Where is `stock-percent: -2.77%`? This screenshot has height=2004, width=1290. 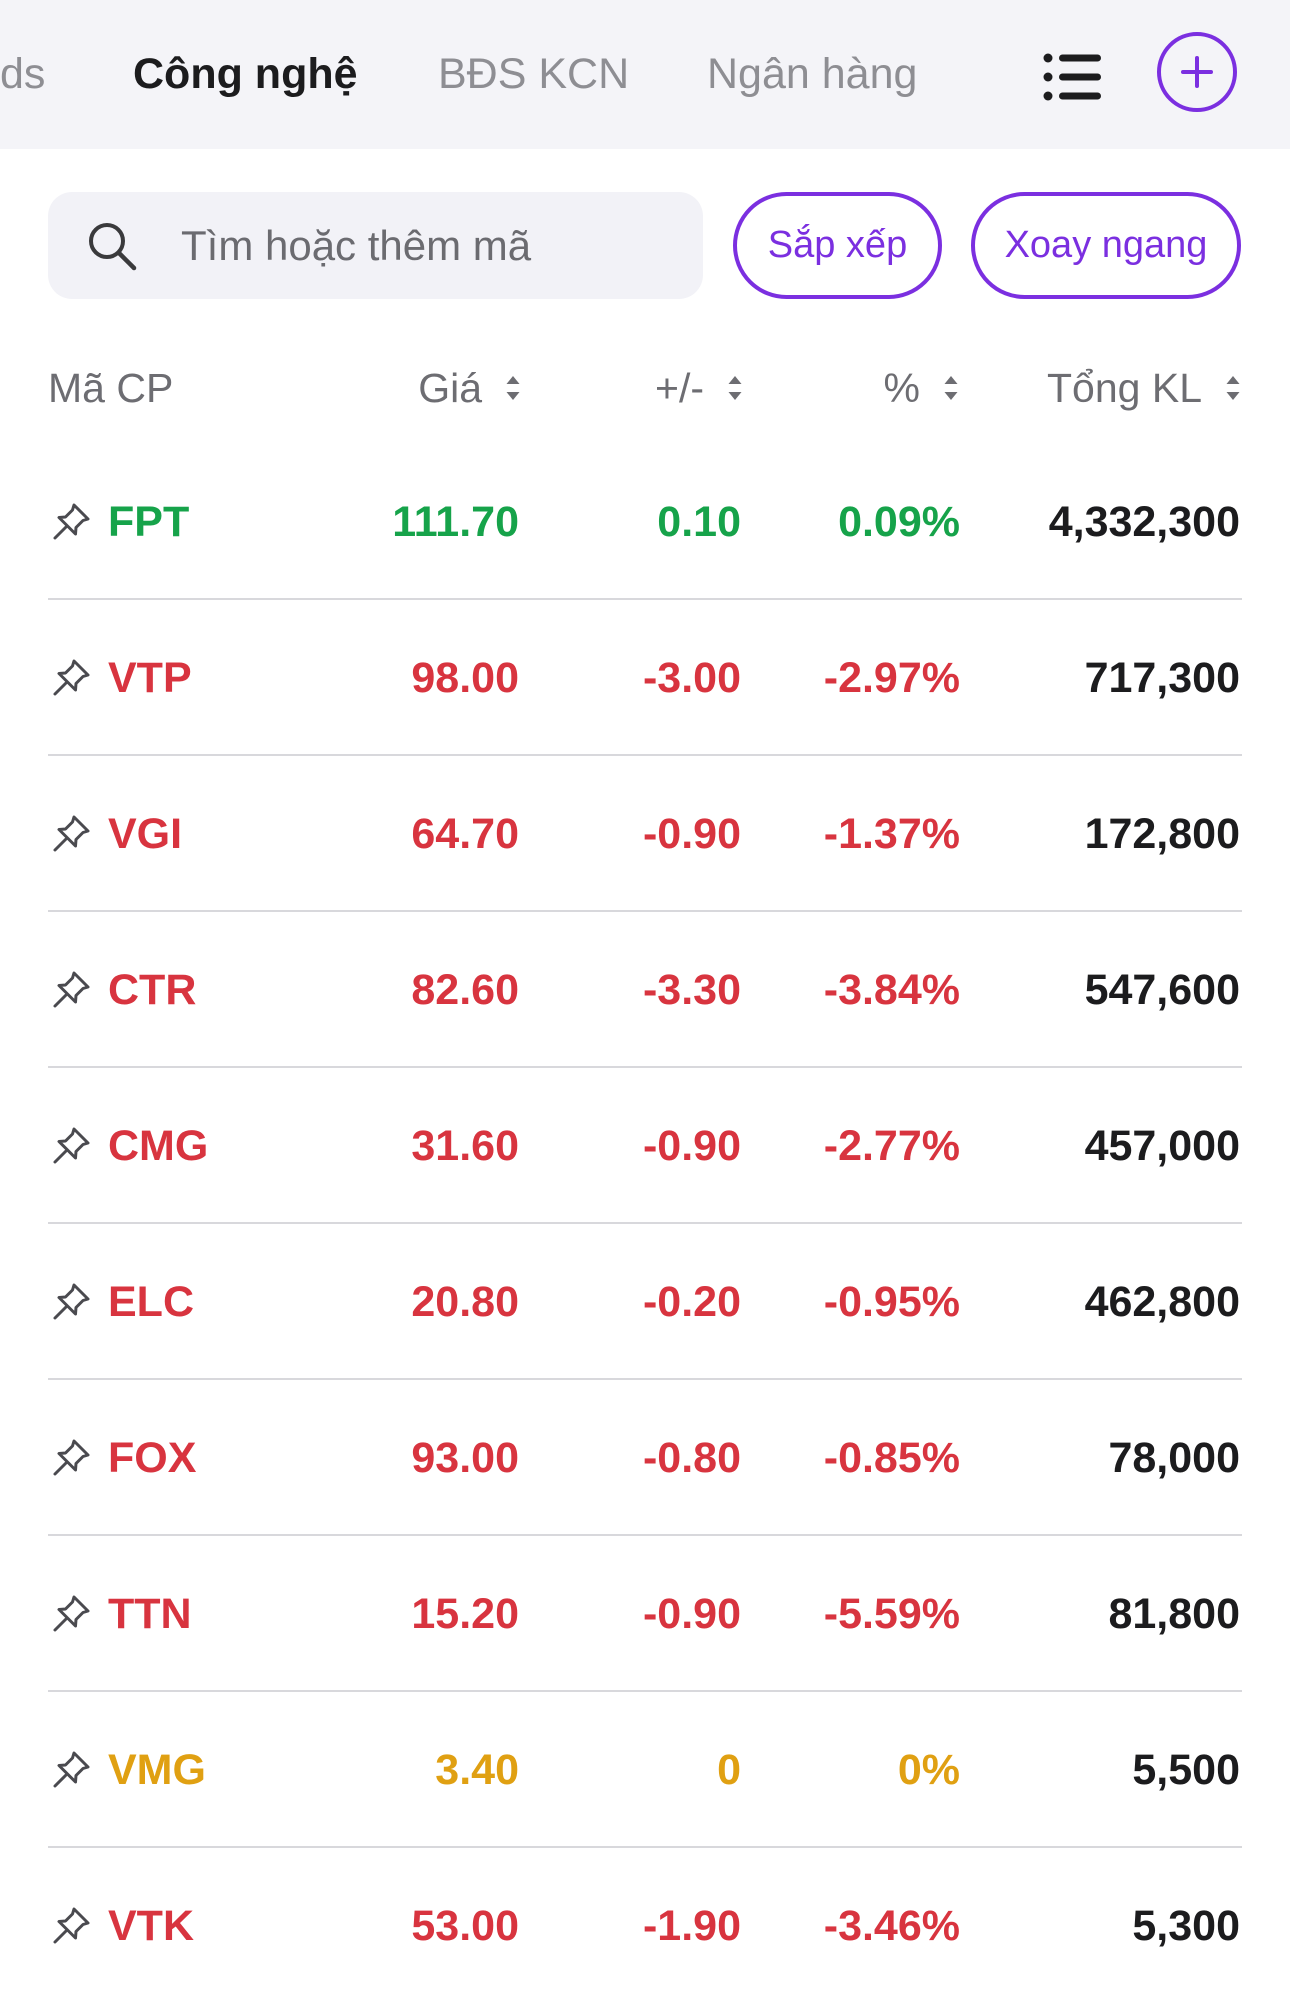
stock-percent: -2.77% is located at coordinates (891, 1146).